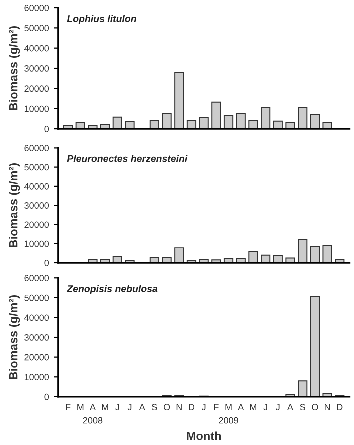  Describe the element at coordinates (93, 420) in the screenshot. I see `text: 2008` at that location.